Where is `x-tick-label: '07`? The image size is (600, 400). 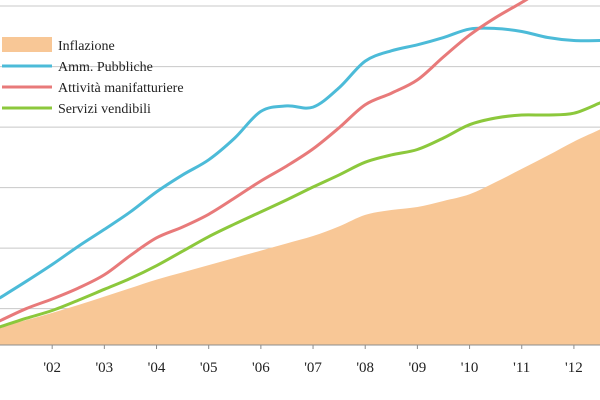
x-tick-label: '07 is located at coordinates (313, 368).